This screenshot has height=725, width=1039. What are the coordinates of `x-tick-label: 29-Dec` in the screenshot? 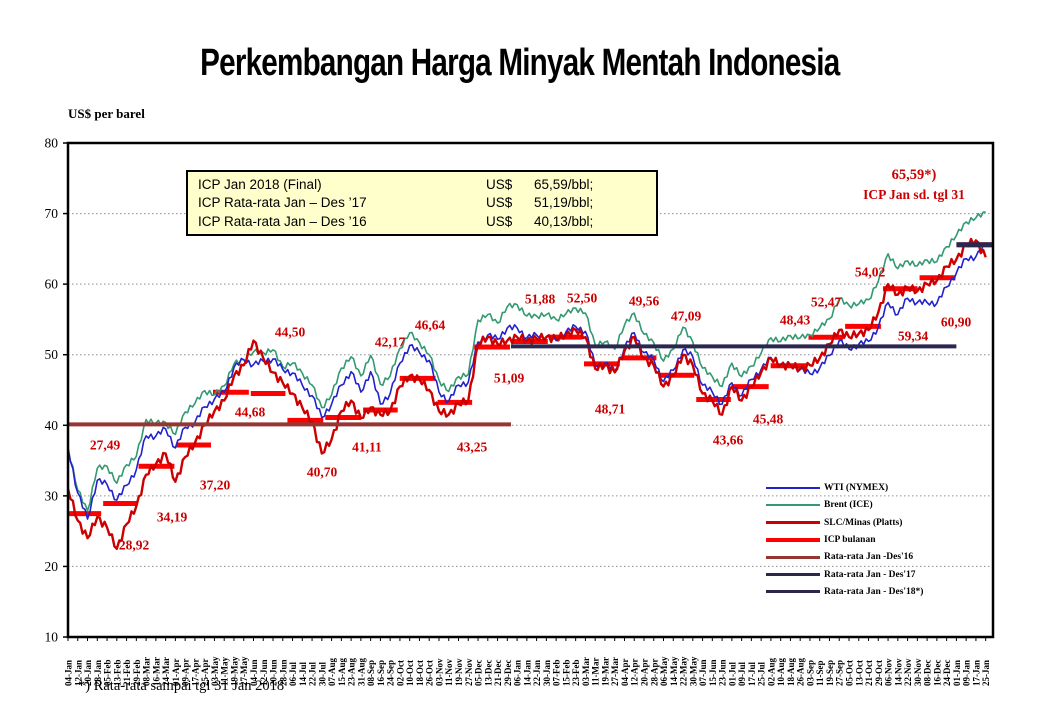 It's located at (508, 673).